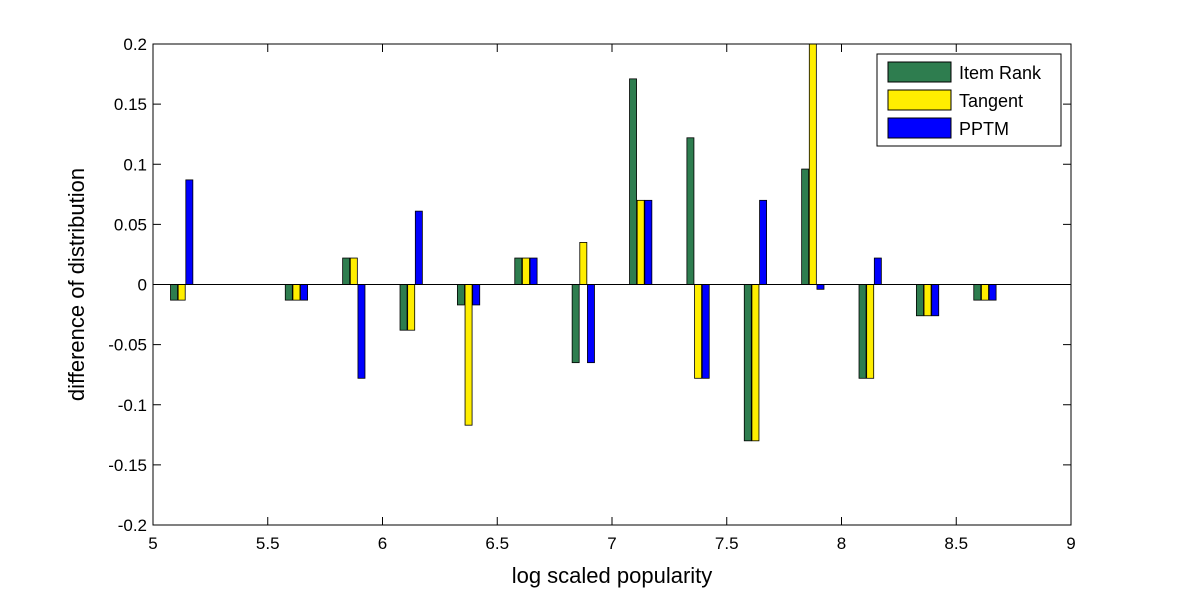 This screenshot has height=591, width=1183. I want to click on legend-swatch-tangent, so click(919, 100).